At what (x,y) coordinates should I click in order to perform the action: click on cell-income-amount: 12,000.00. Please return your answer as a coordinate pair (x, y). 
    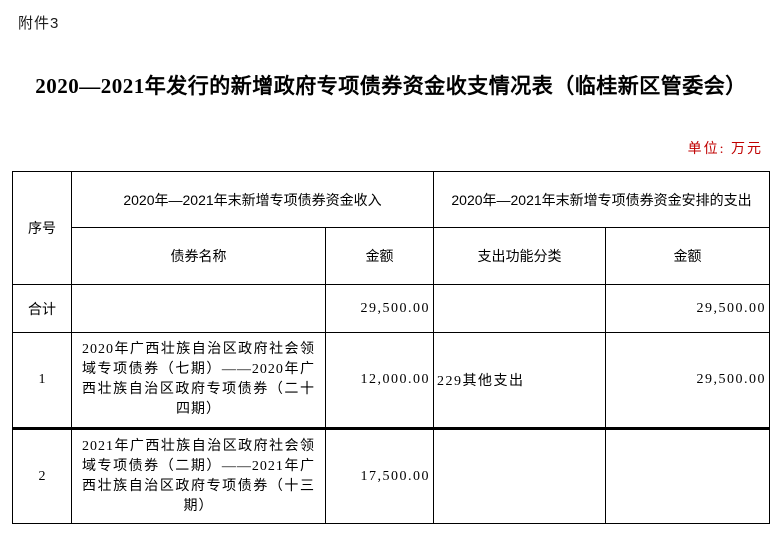
    Looking at the image, I should click on (379, 381).